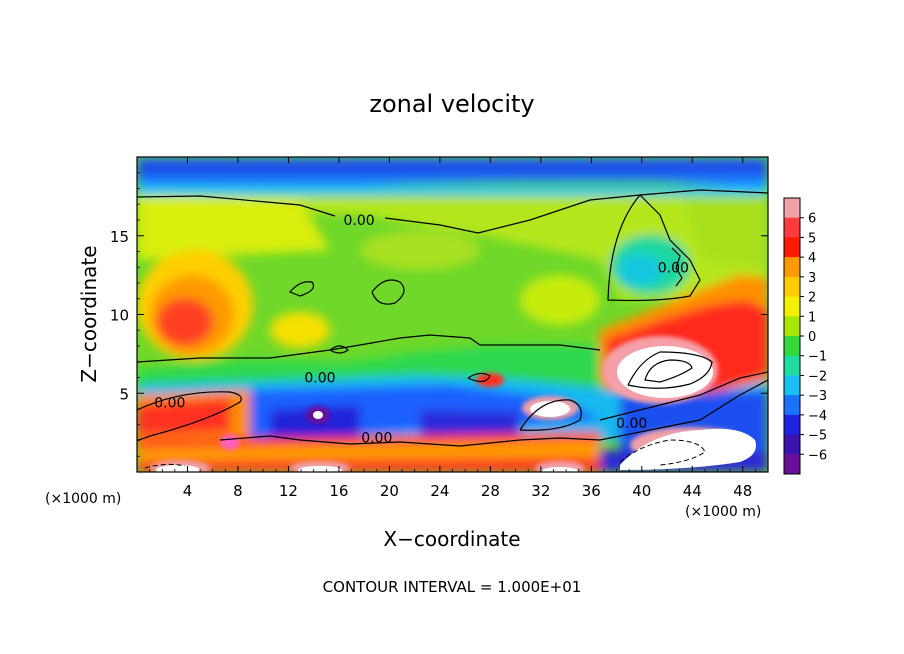 Image resolution: width=904 pixels, height=654 pixels. I want to click on x-unit-left: (×1000 m), so click(83, 499).